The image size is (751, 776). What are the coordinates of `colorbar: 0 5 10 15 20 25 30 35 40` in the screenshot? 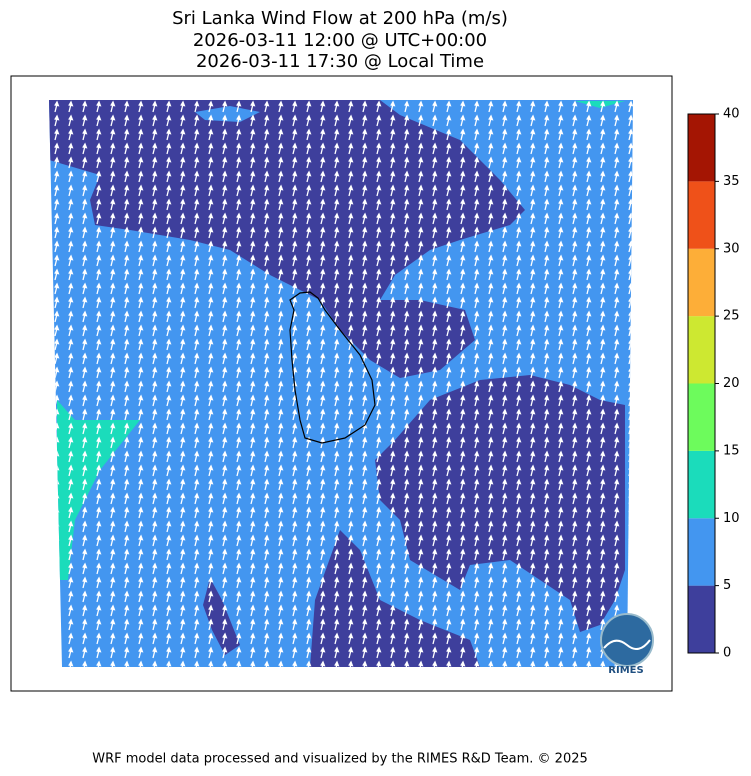 It's located at (713, 384).